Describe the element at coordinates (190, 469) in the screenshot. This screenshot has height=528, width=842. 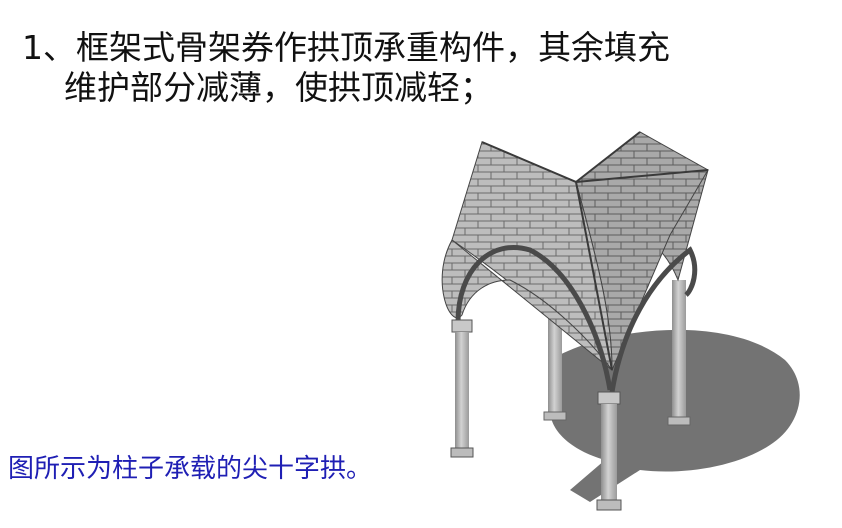
I see `caption-text: 图所示为柱子承载的尖十字拱。` at that location.